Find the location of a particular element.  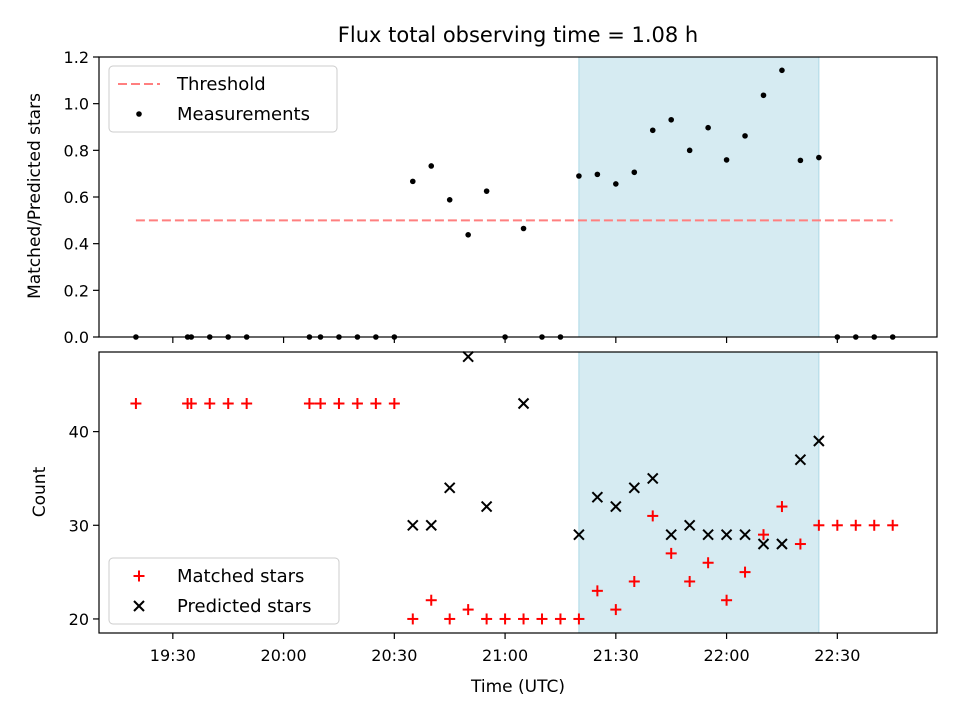

x-tick-label: 21:30 is located at coordinates (616, 655).